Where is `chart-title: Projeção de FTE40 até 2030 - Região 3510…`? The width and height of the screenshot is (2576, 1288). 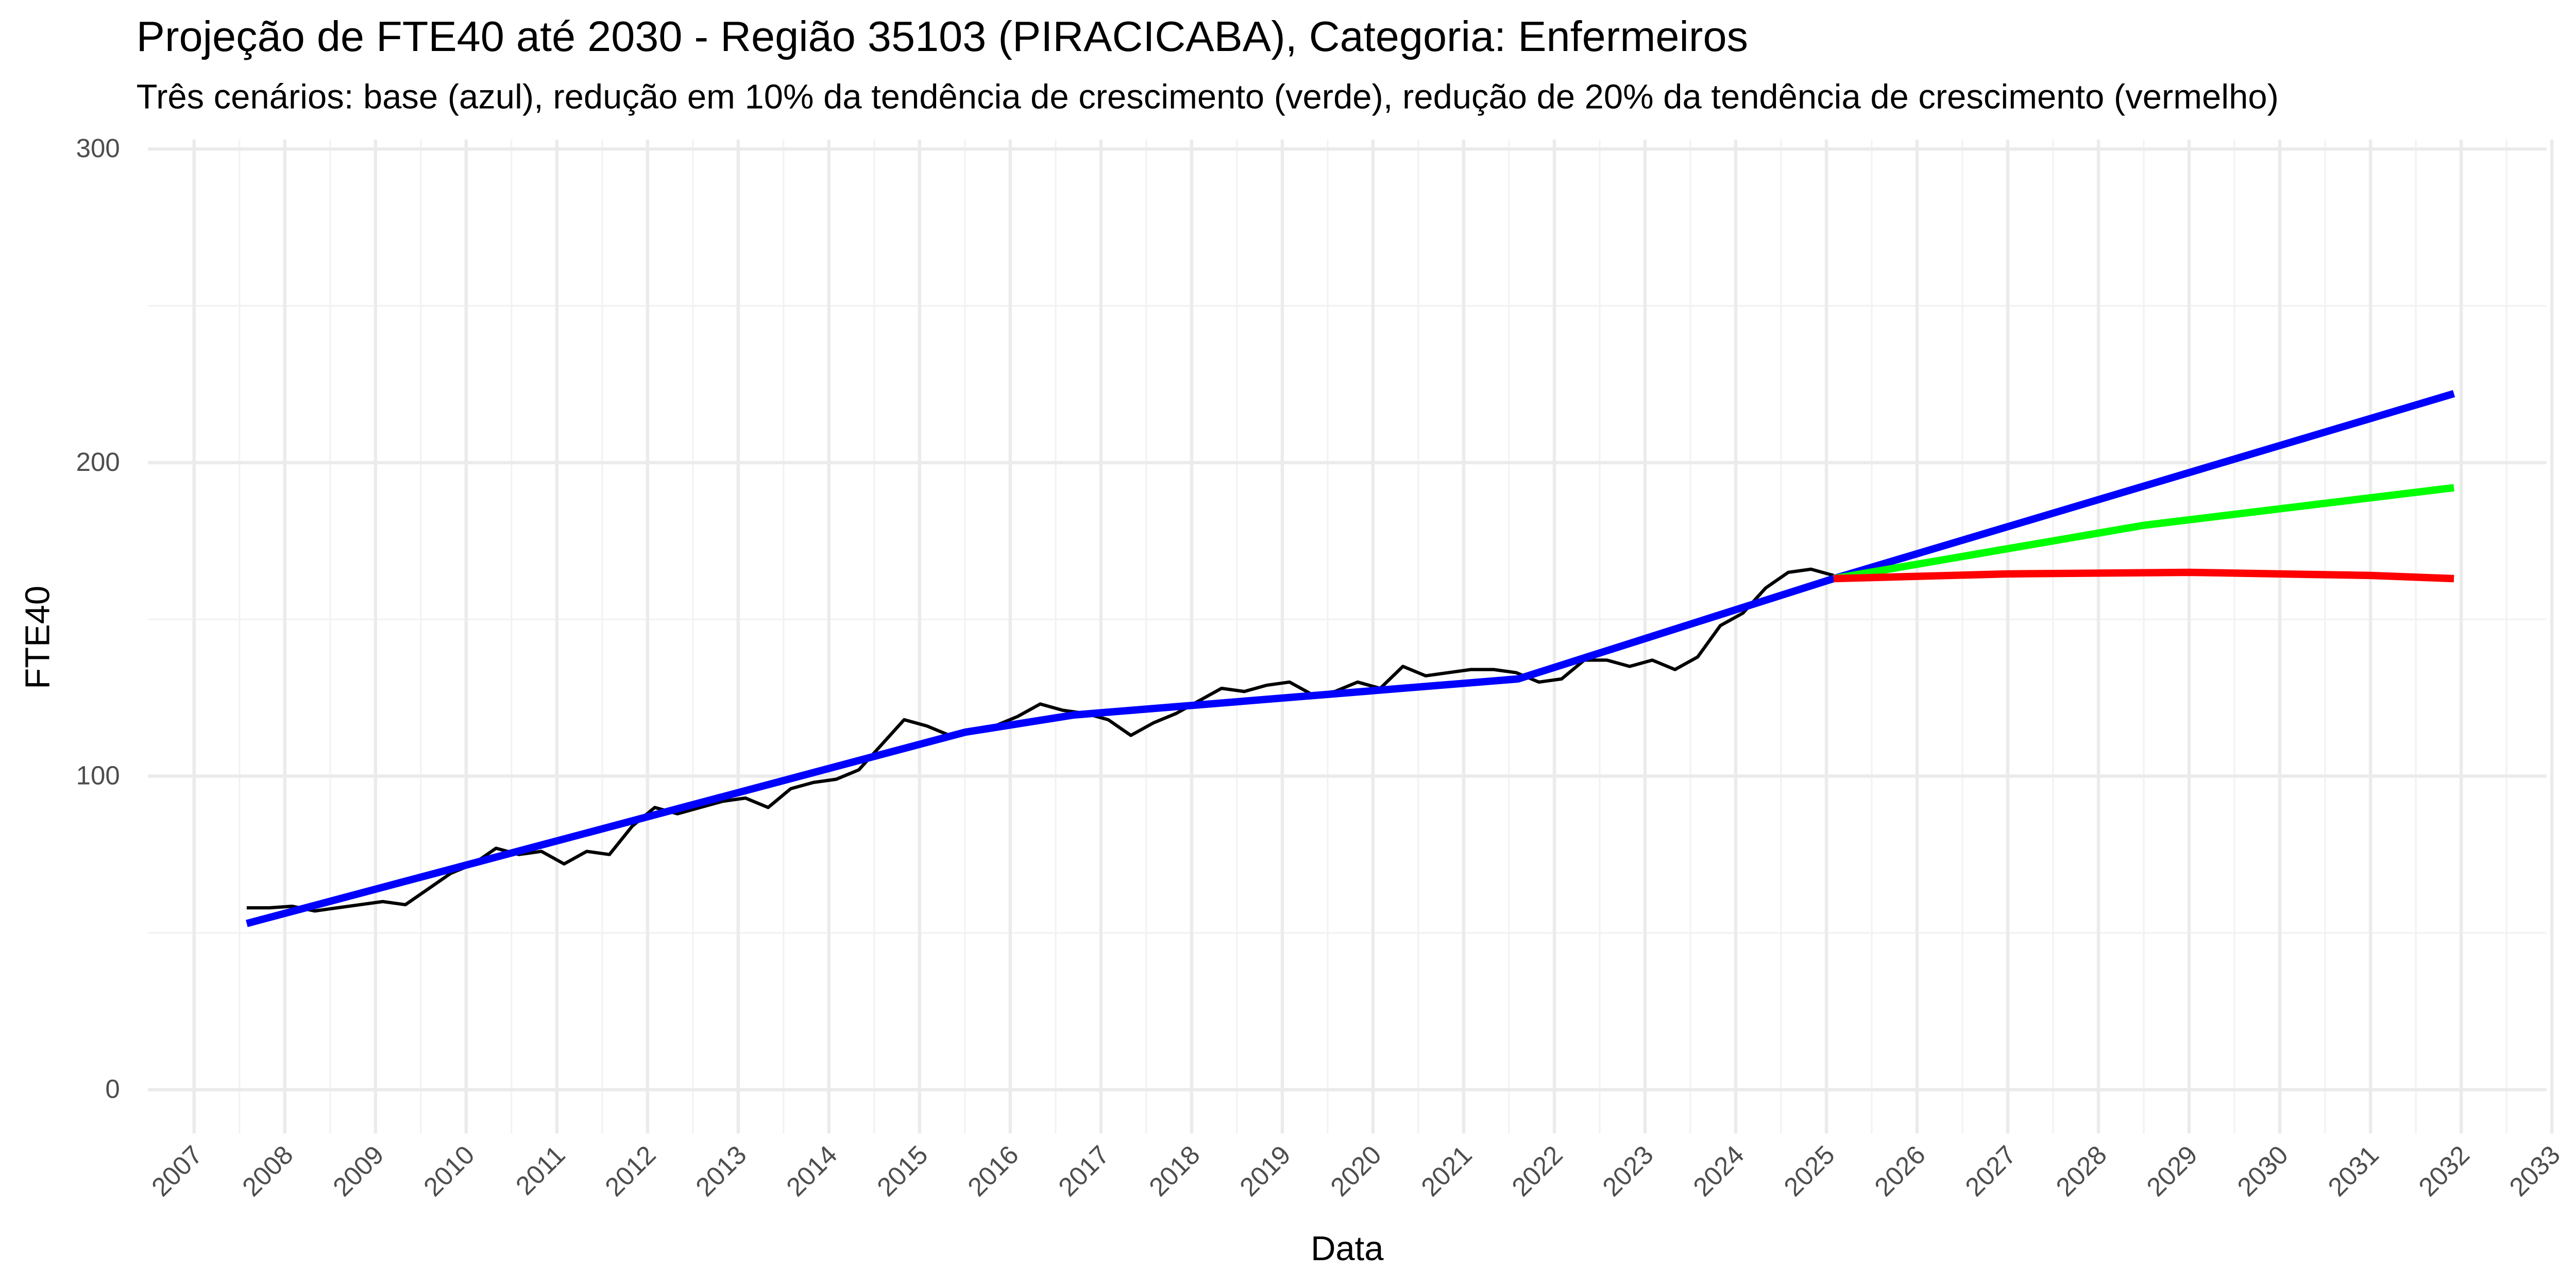 chart-title: Projeção de FTE40 até 2030 - Região 3510… is located at coordinates (942, 36).